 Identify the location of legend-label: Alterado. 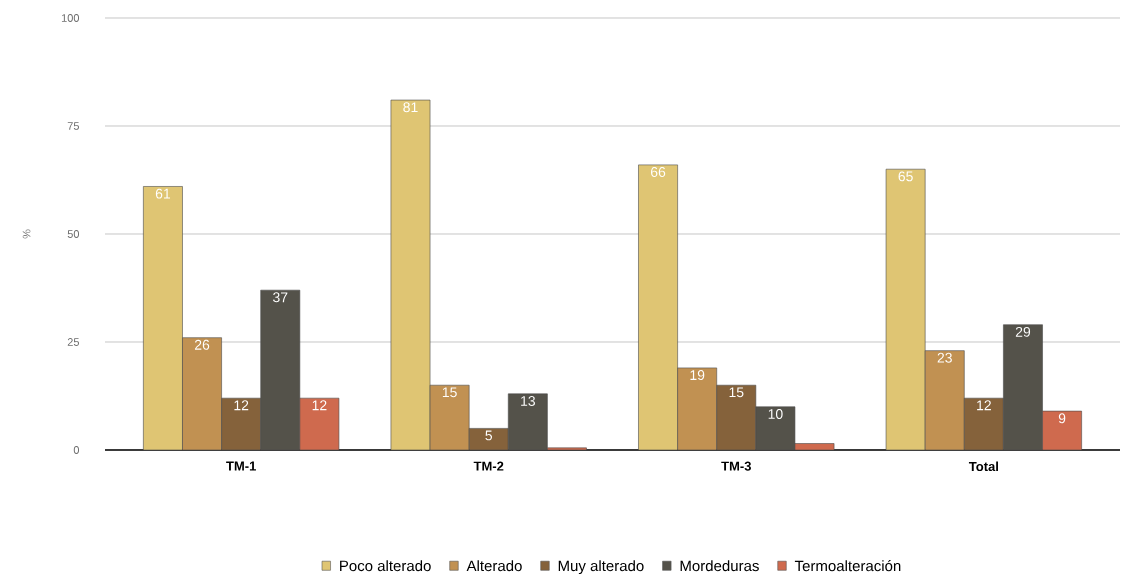
(494, 566).